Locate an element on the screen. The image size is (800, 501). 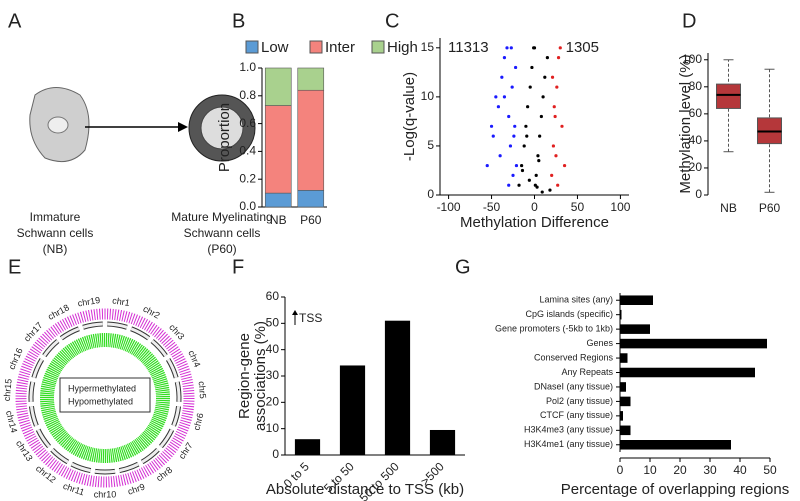
y-tick-label: DNaseI (any tissue) is located at coordinates (573, 386).